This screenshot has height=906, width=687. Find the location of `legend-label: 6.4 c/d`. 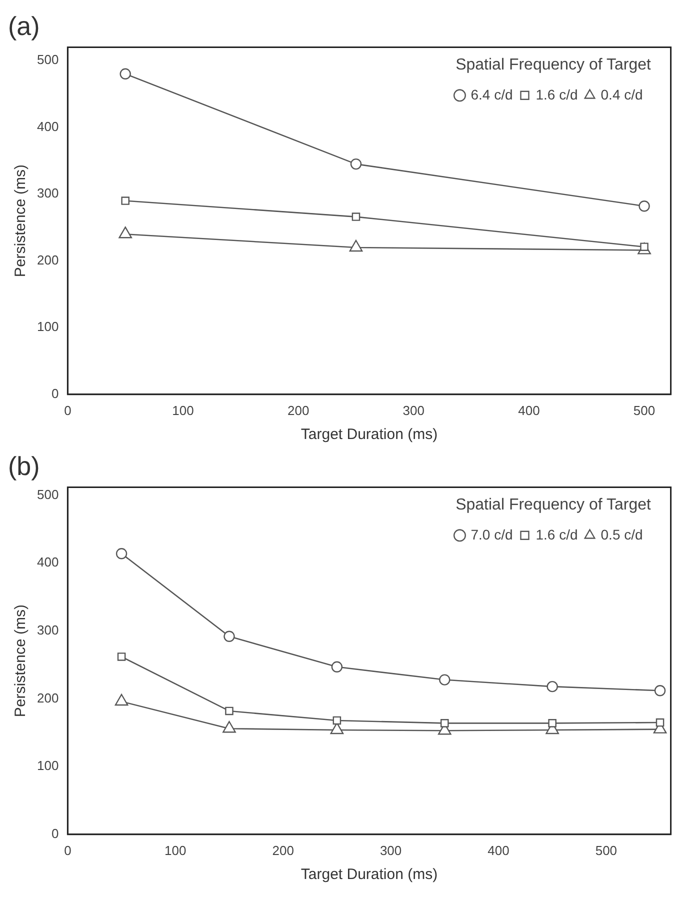

legend-label: 6.4 c/d is located at coordinates (491, 94).